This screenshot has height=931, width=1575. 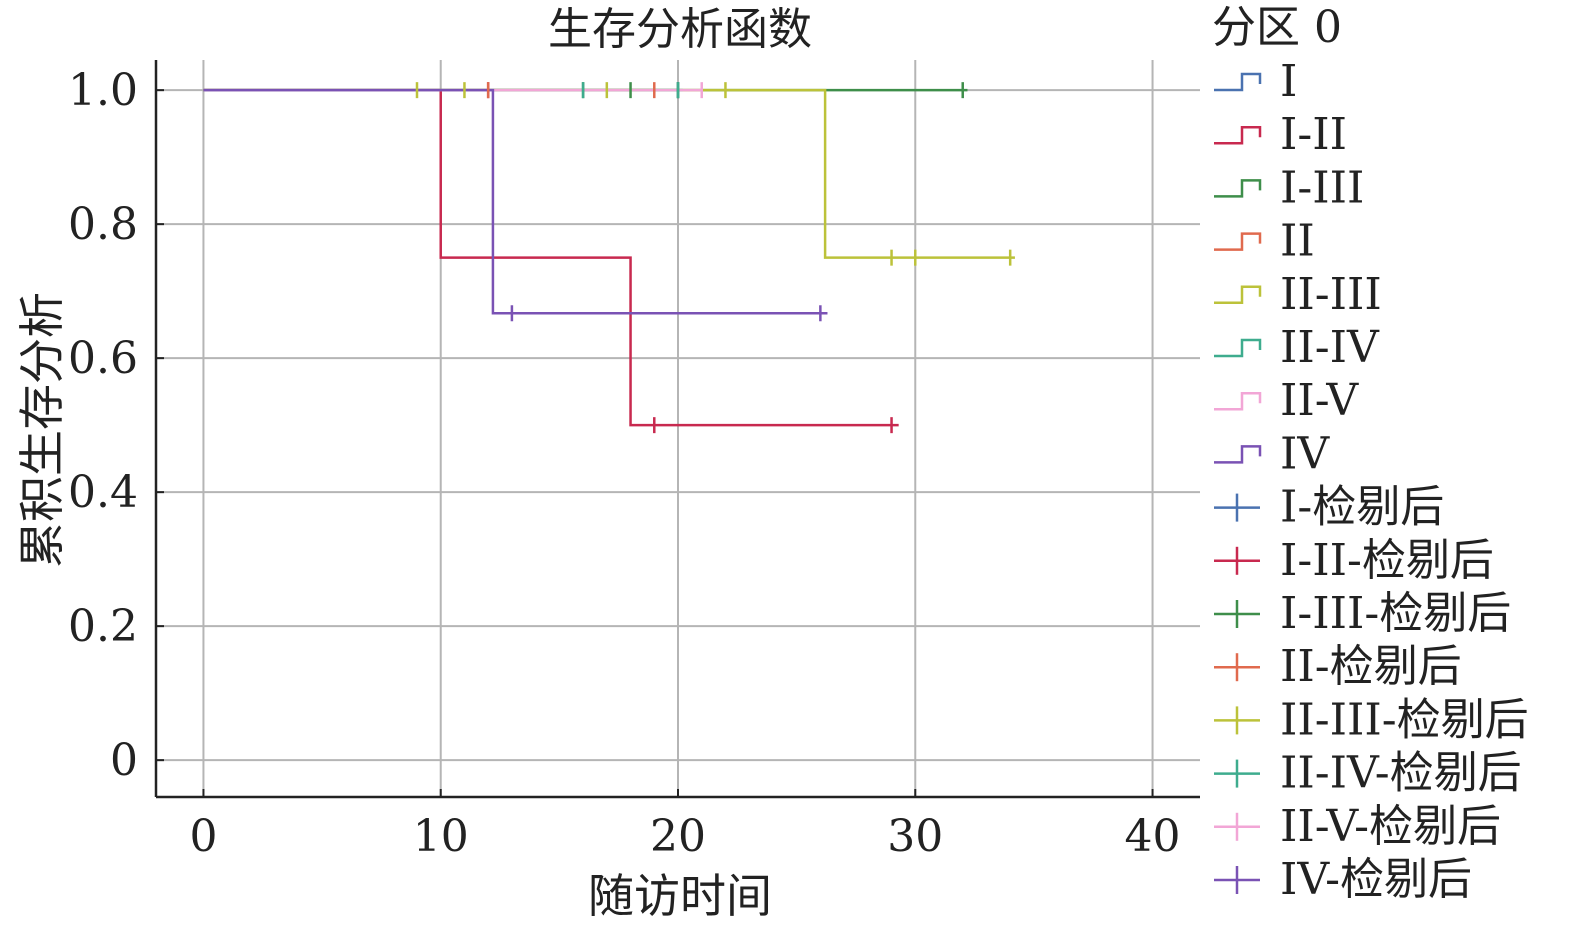 What do you see at coordinates (441, 836) in the screenshot?
I see `x-tick-label: 10` at bounding box center [441, 836].